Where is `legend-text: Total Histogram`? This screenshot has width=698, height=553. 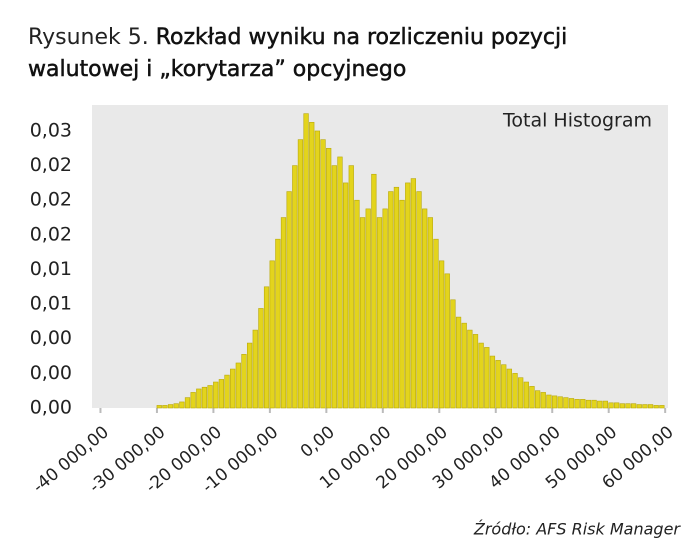 legend-text: Total Histogram is located at coordinates (577, 121).